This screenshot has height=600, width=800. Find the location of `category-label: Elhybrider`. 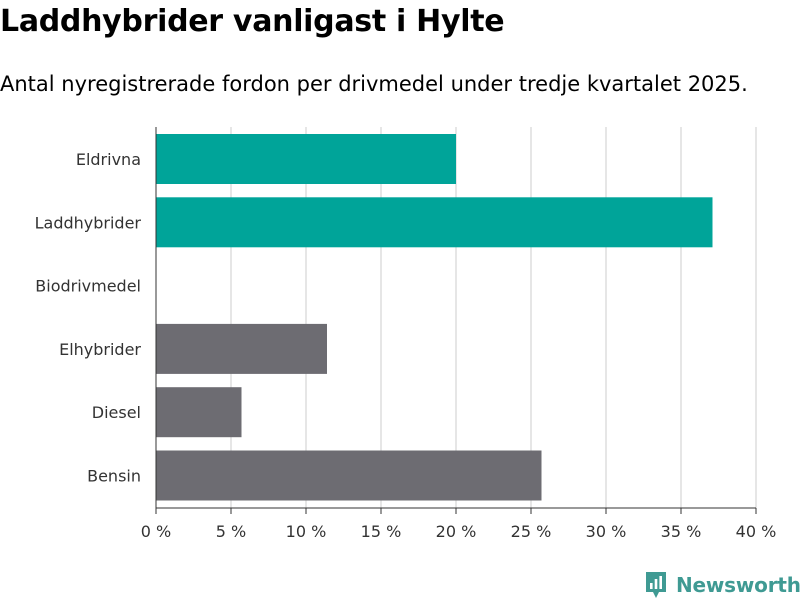

category-label: Elhybrider is located at coordinates (100, 349).